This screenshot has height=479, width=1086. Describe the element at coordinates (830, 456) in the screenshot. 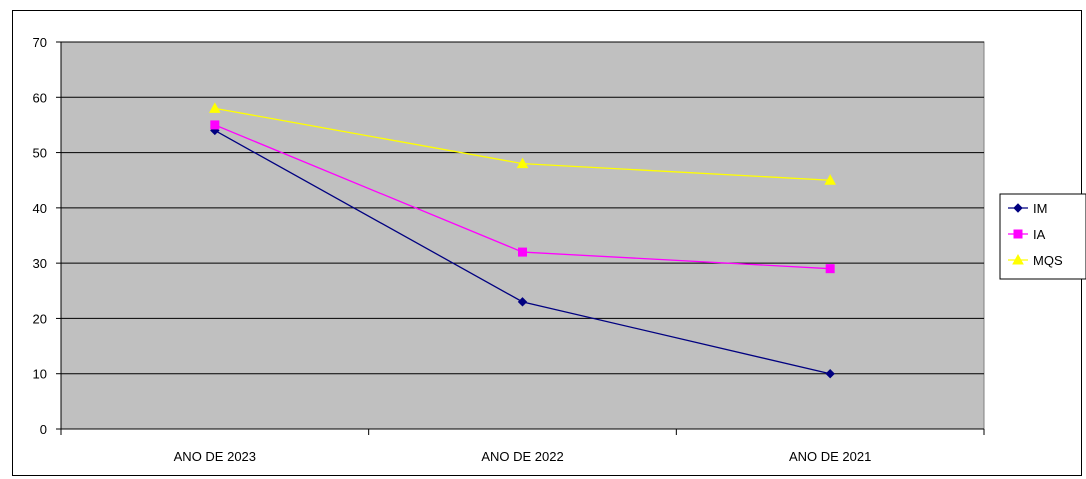

I see `x-tick-label: ANO DE 2021` at that location.